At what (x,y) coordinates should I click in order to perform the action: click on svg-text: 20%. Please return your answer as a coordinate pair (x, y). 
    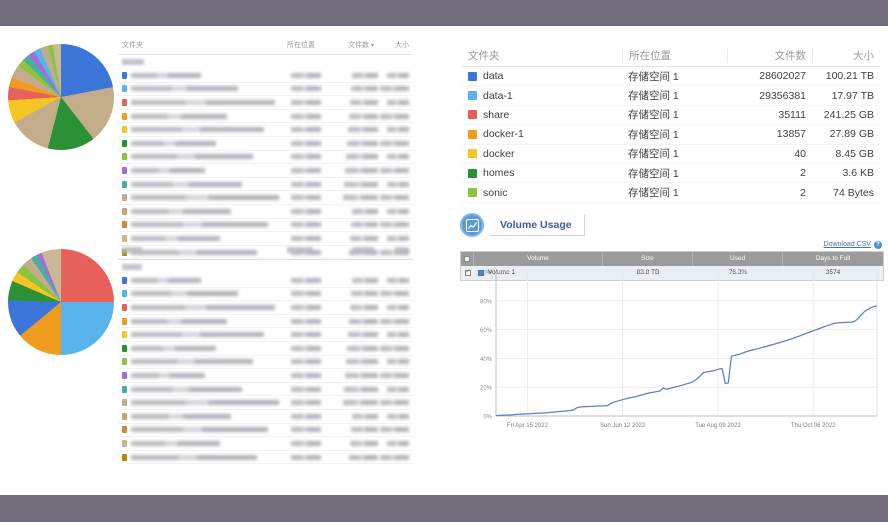
    Looking at the image, I should click on (486, 389).